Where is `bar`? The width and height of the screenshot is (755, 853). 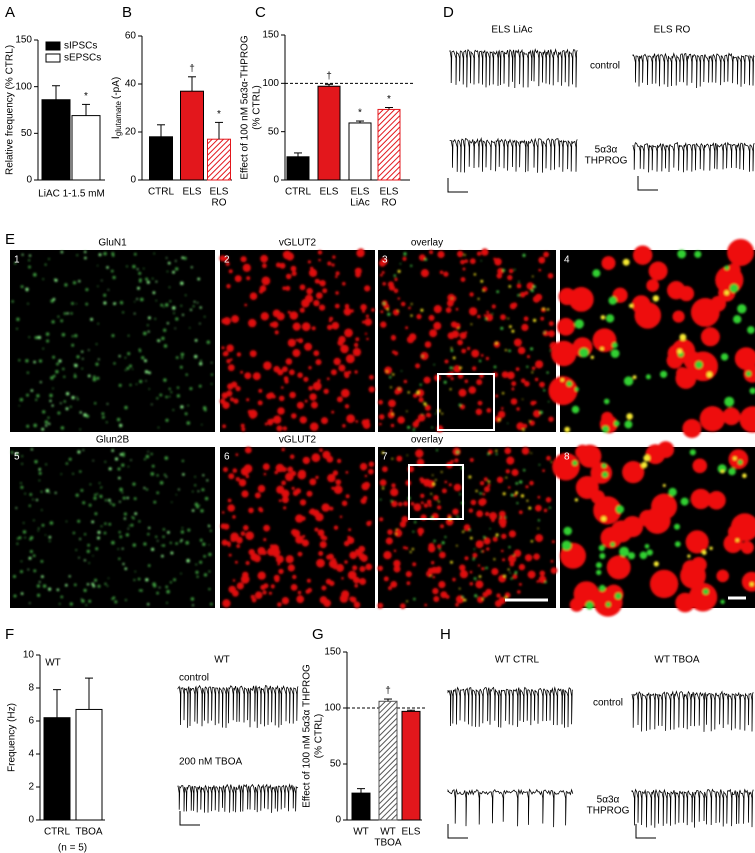
bar is located at coordinates (360, 151).